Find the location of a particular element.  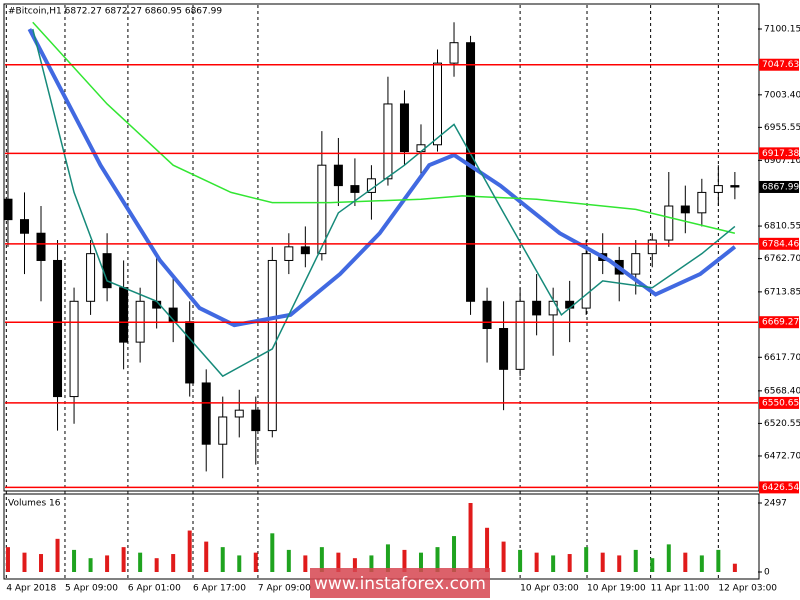

x-tick-label: 6 Apr 01:00 is located at coordinates (154, 589).